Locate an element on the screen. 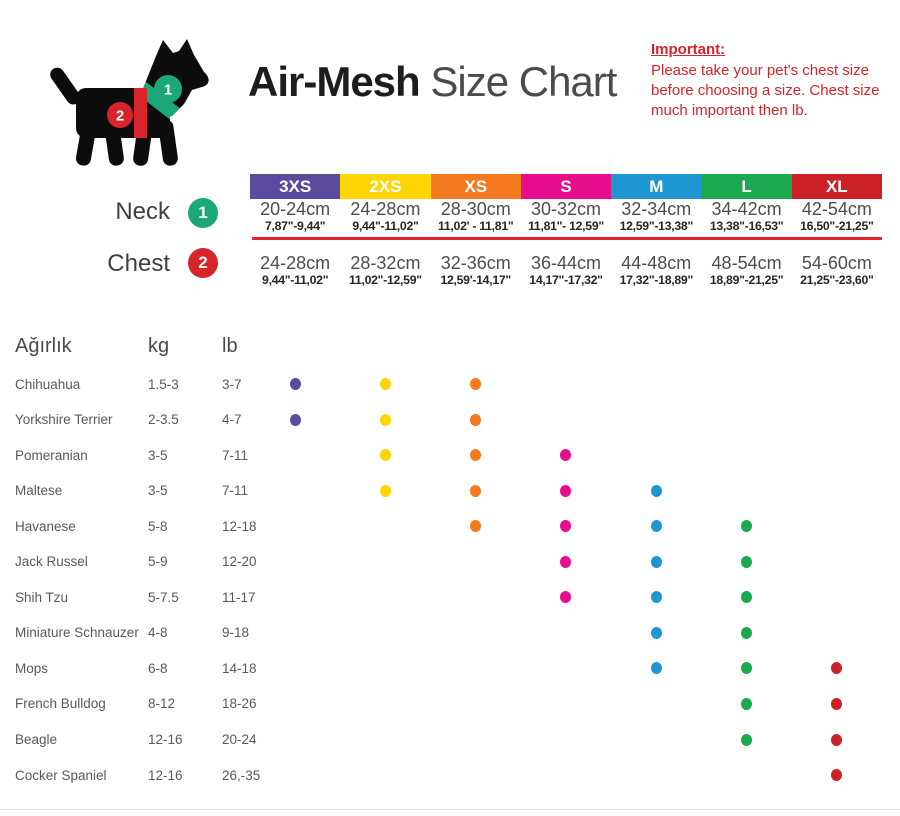 This screenshot has height=816, width=900. breed-name: Beagle is located at coordinates (36, 739).